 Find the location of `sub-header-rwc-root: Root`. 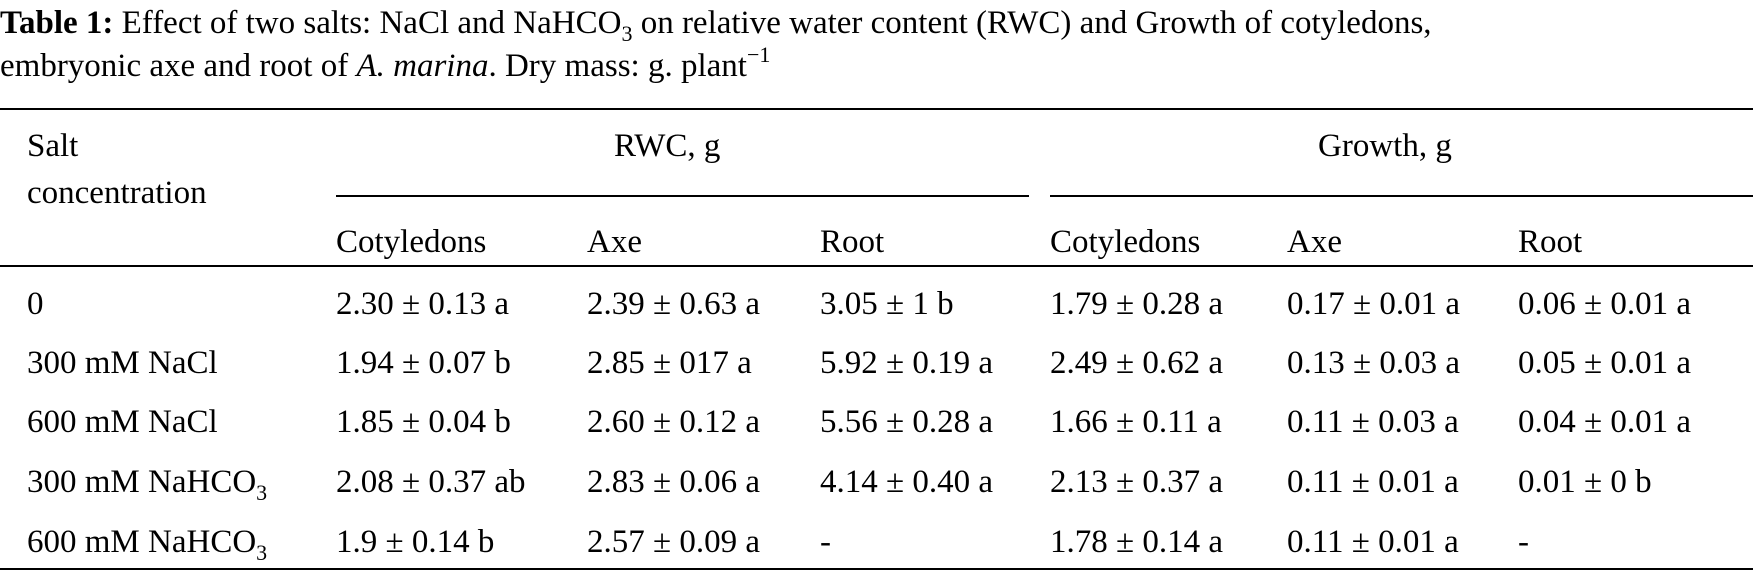

sub-header-rwc-root: Root is located at coordinates (852, 242).